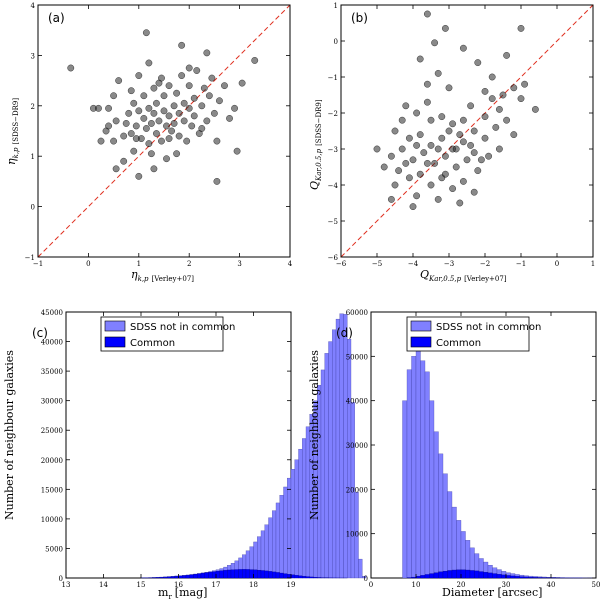  What do you see at coordinates (463, 275) in the screenshot?
I see `panel-b-xlabel: QKar,0.5,p [Verley+07]` at bounding box center [463, 275].